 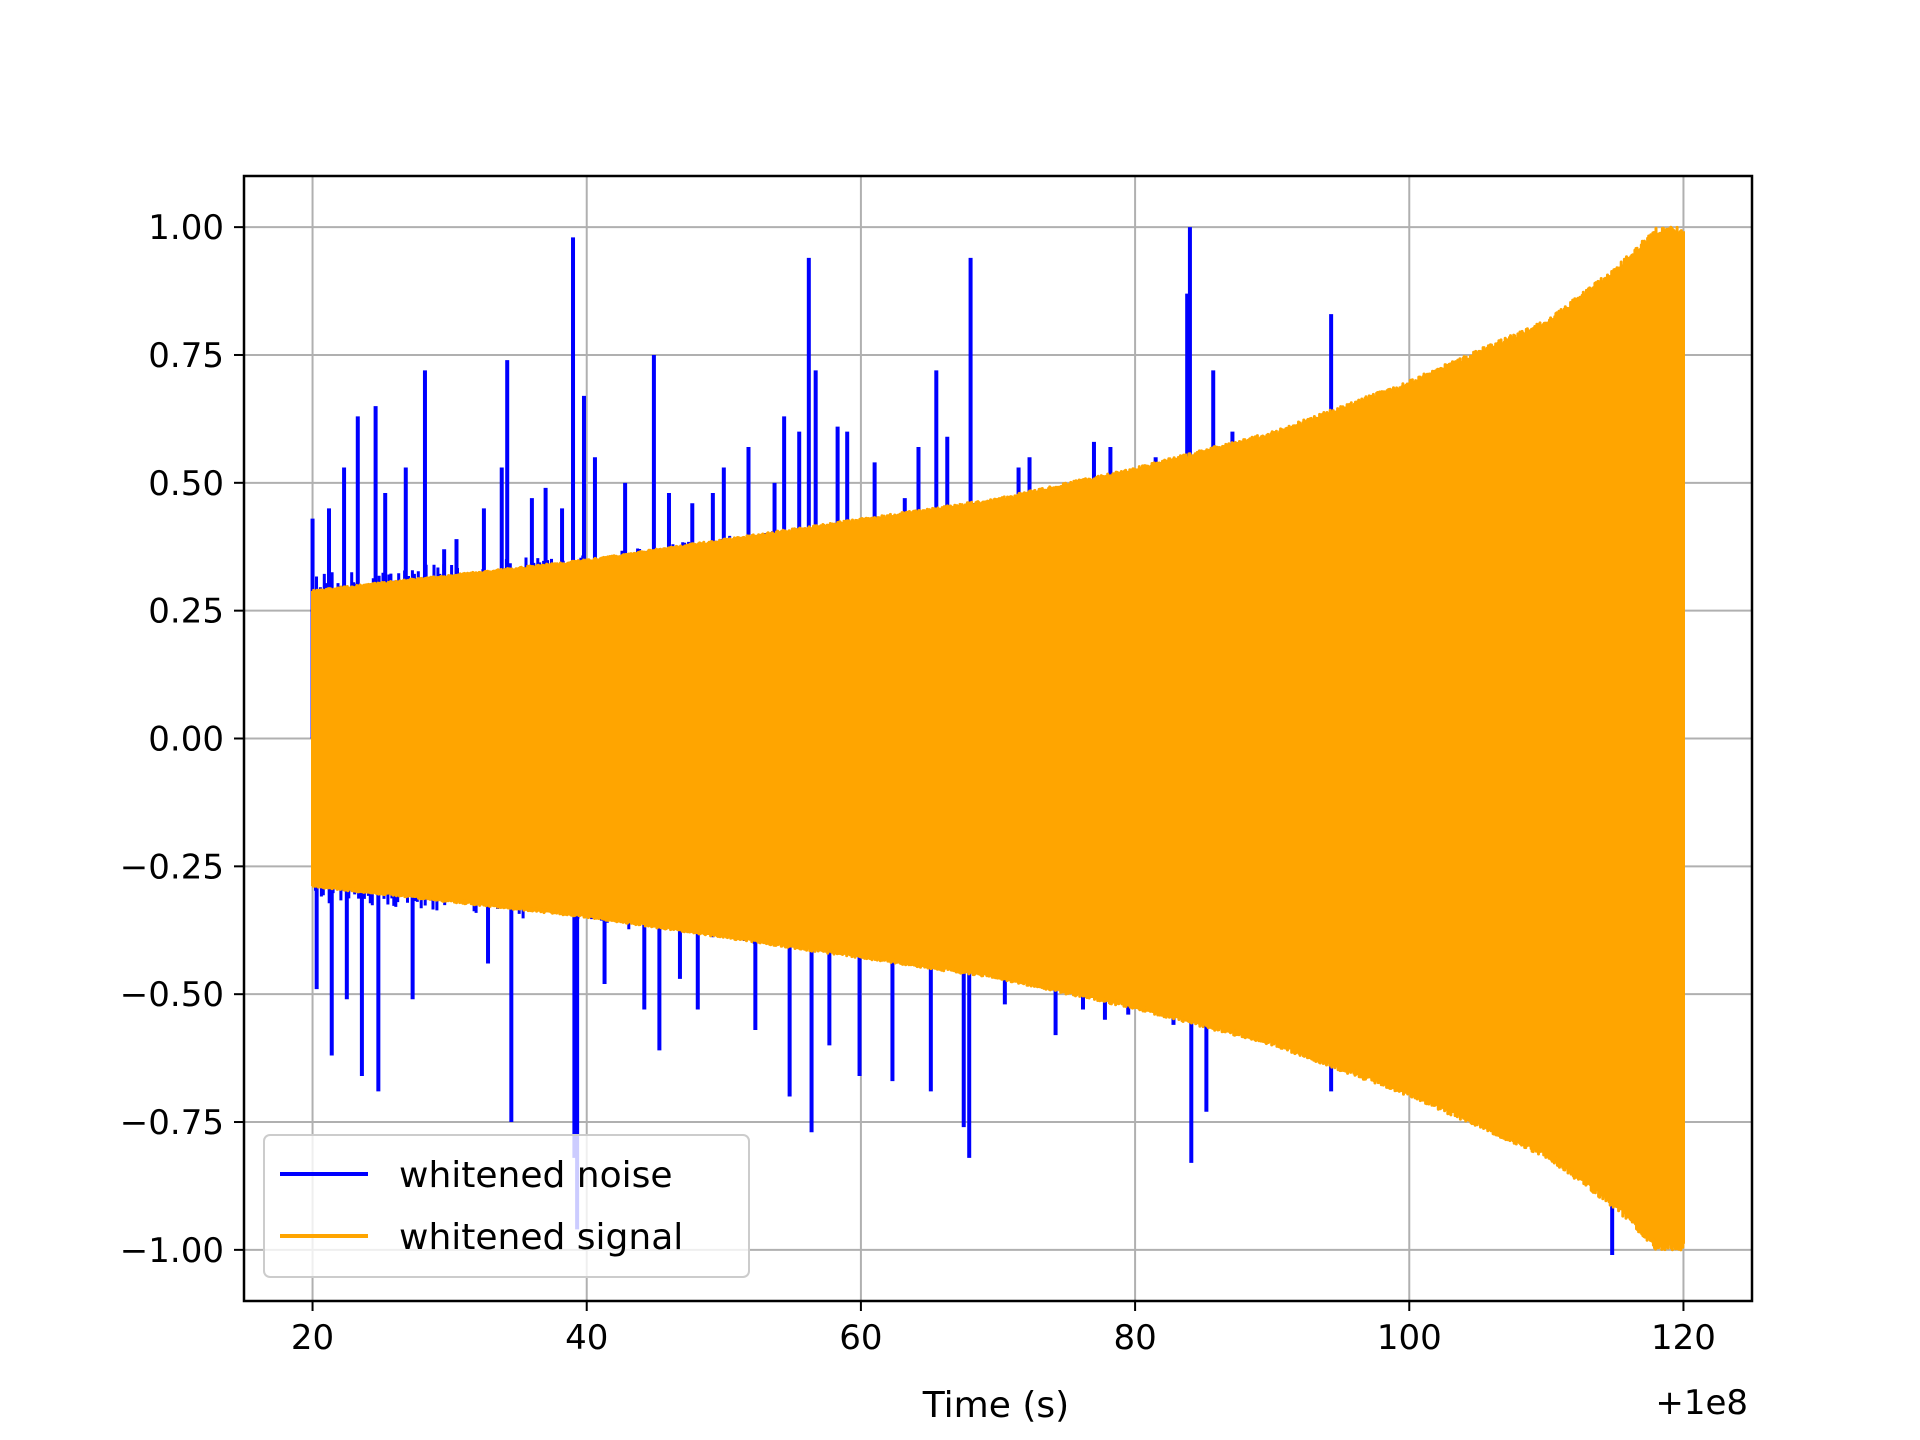 What do you see at coordinates (172, 1123) in the screenshot?
I see `y-tick-label-7: −0.75` at bounding box center [172, 1123].